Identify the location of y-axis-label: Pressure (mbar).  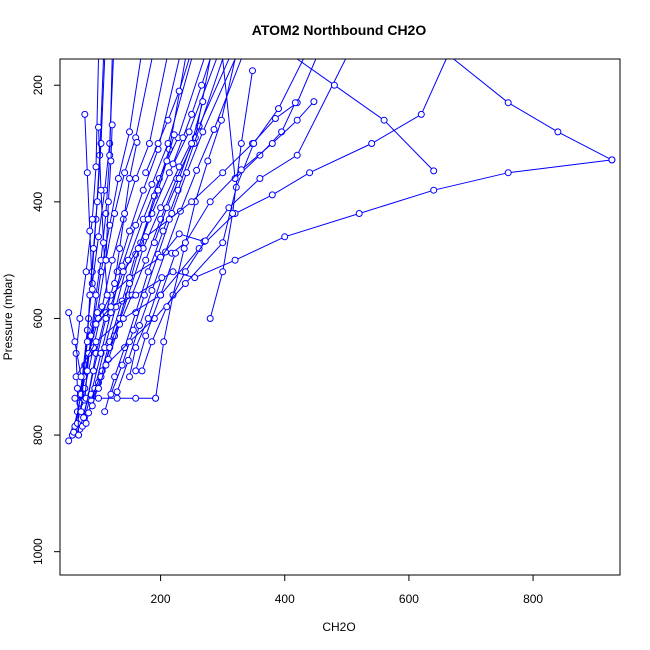
(8, 317).